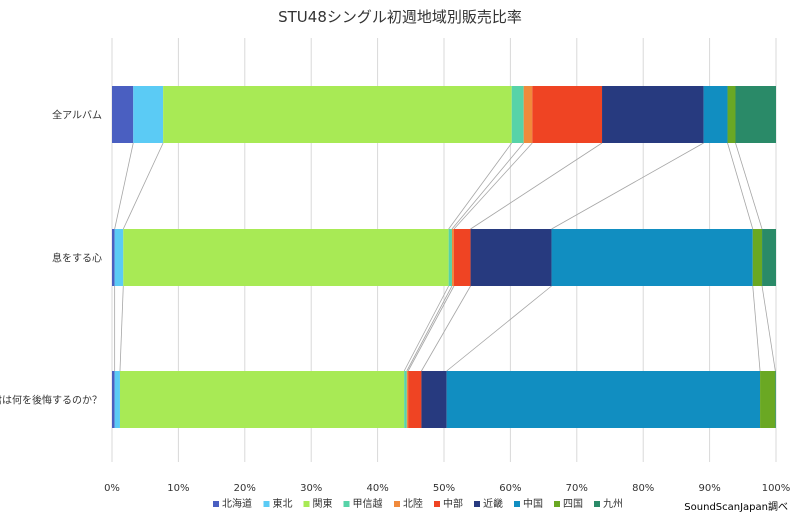  Describe the element at coordinates (112, 488) in the screenshot. I see `x-tick-label: 0%` at that location.